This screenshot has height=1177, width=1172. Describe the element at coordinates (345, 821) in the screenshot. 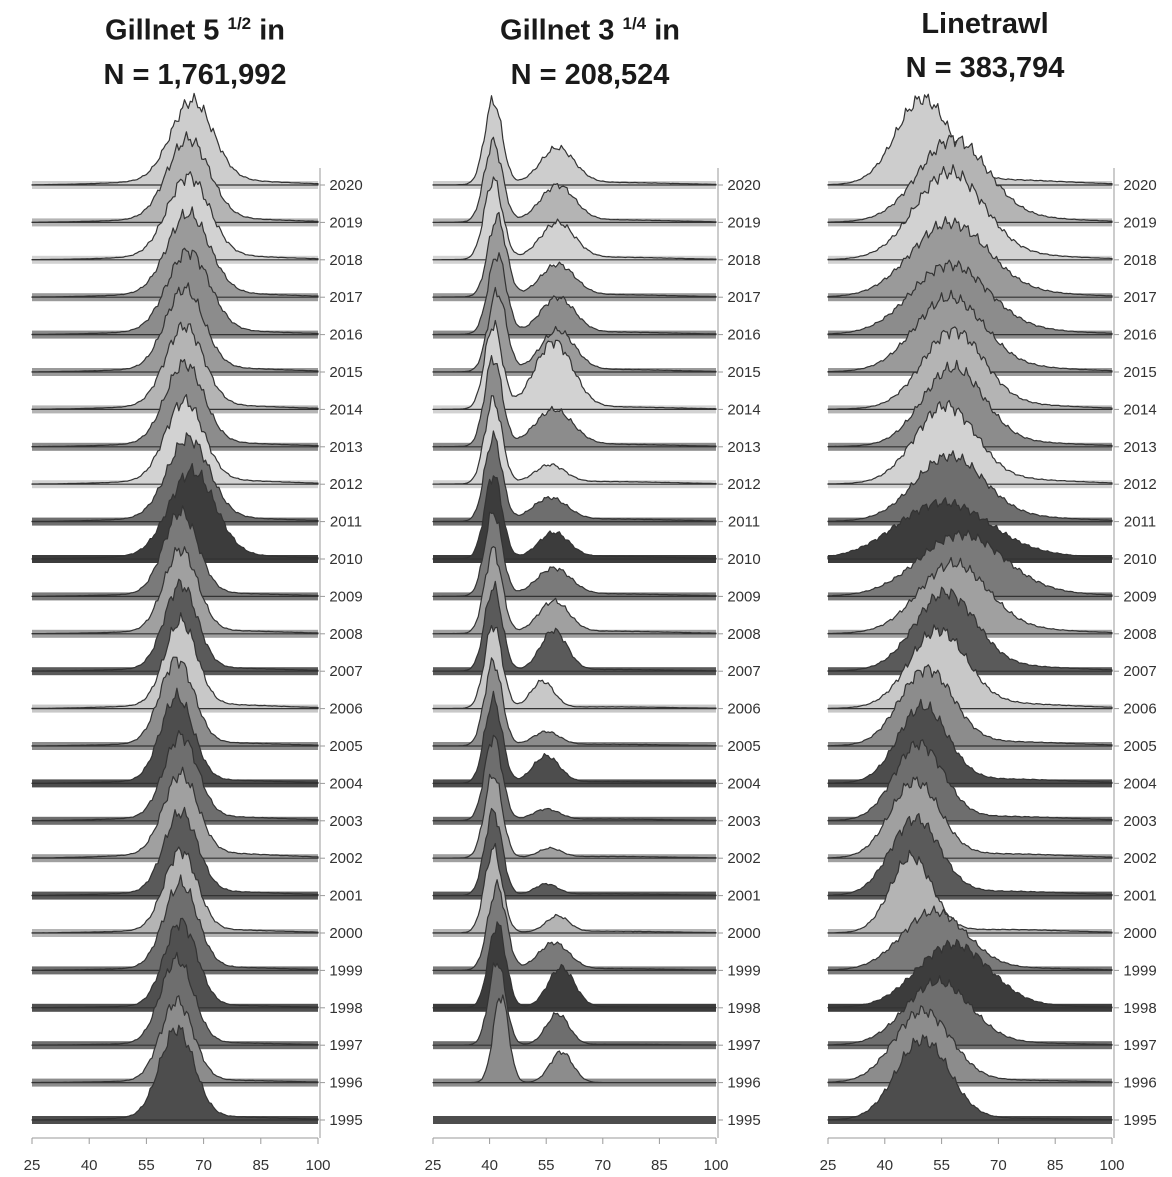

I see `year-label: 2003` at that location.